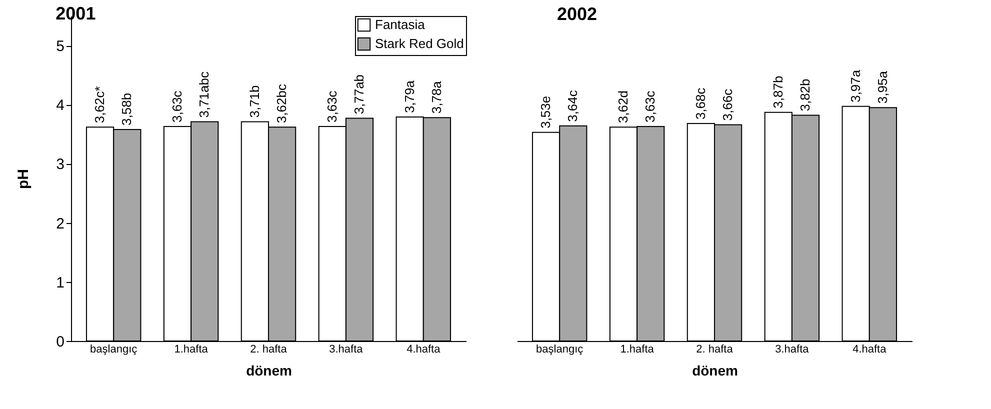 Image resolution: width=991 pixels, height=409 pixels. Describe the element at coordinates (23, 179) in the screenshot. I see `y-axis-title: pH` at that location.